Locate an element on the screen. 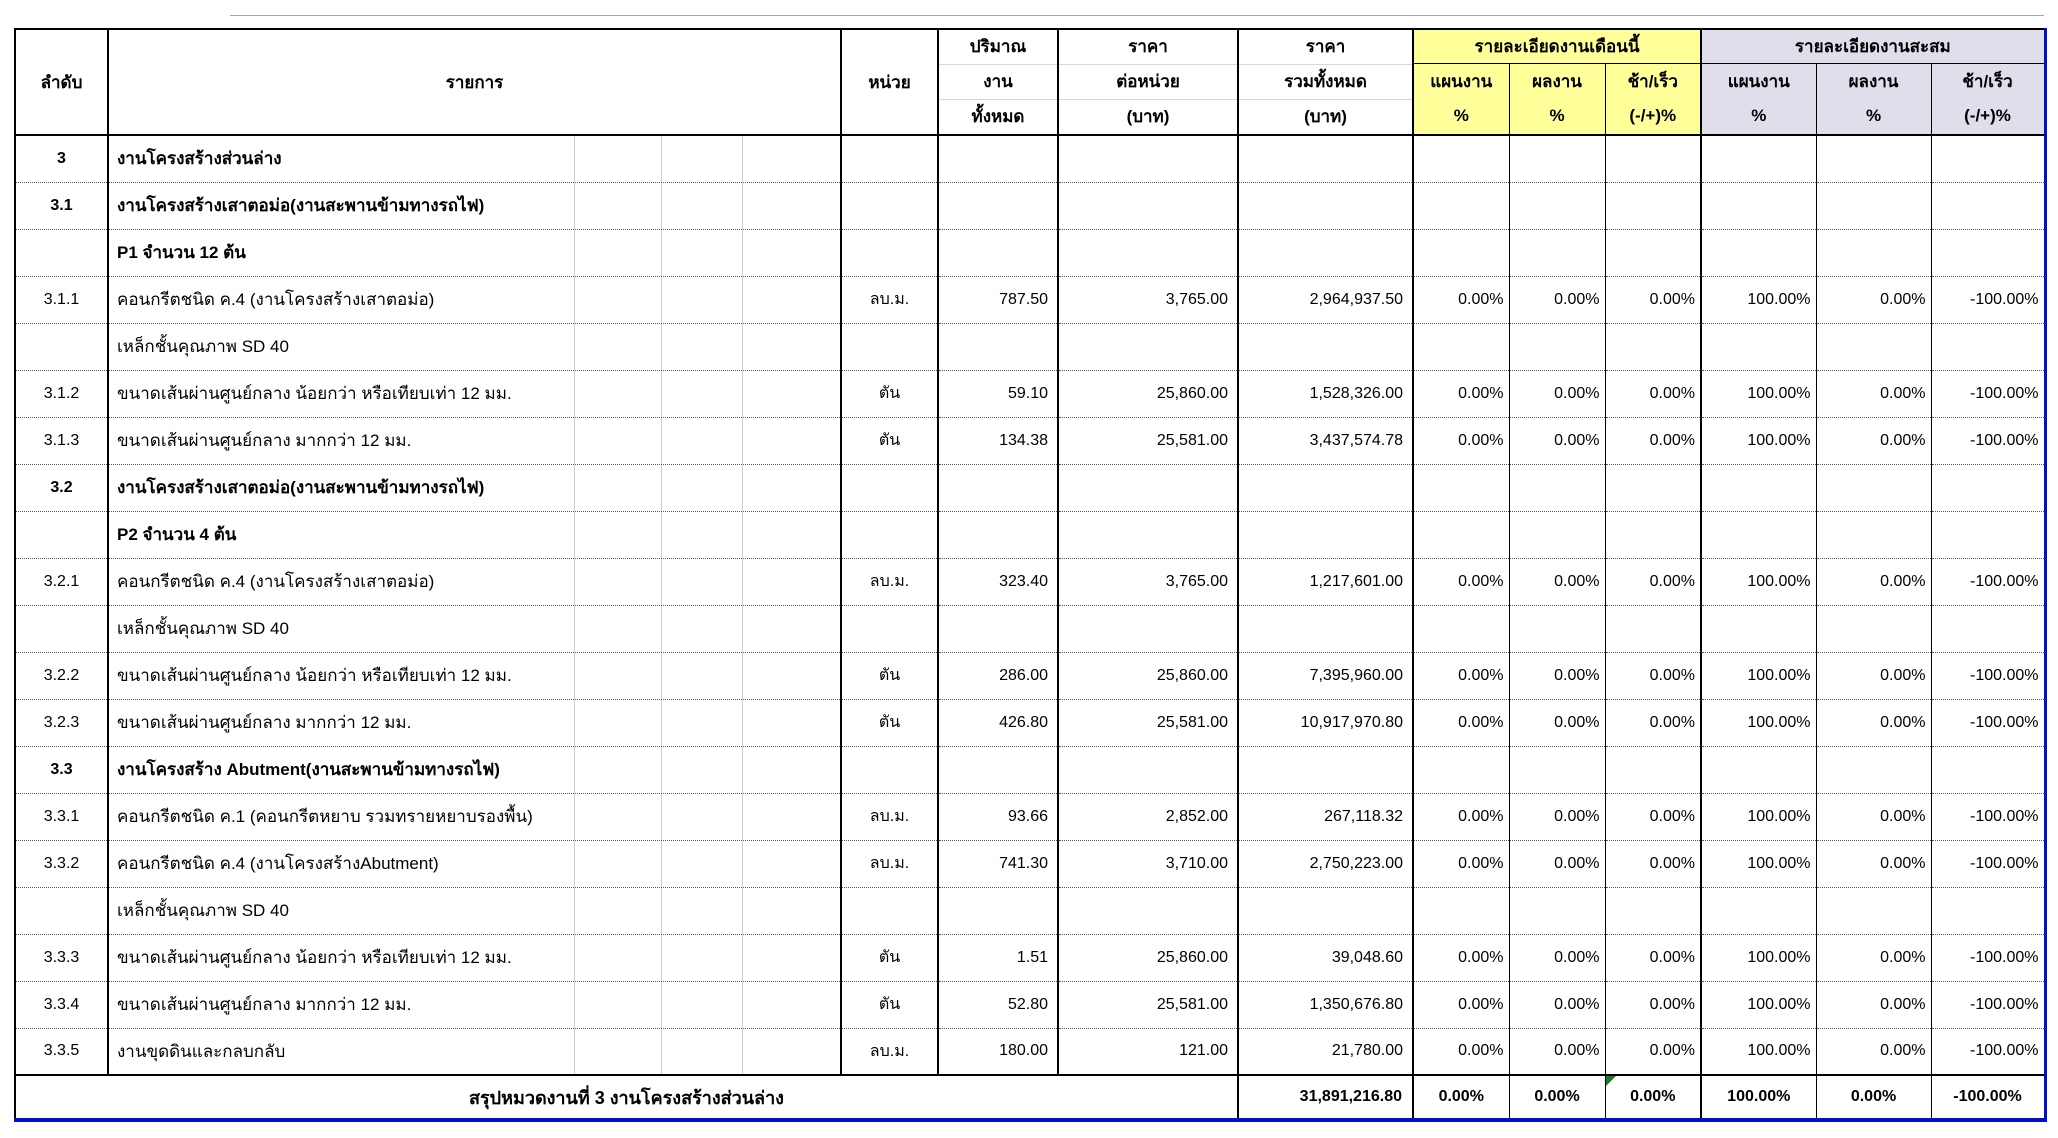  col-header-cum-result: ผลงาน% is located at coordinates (1874, 99).